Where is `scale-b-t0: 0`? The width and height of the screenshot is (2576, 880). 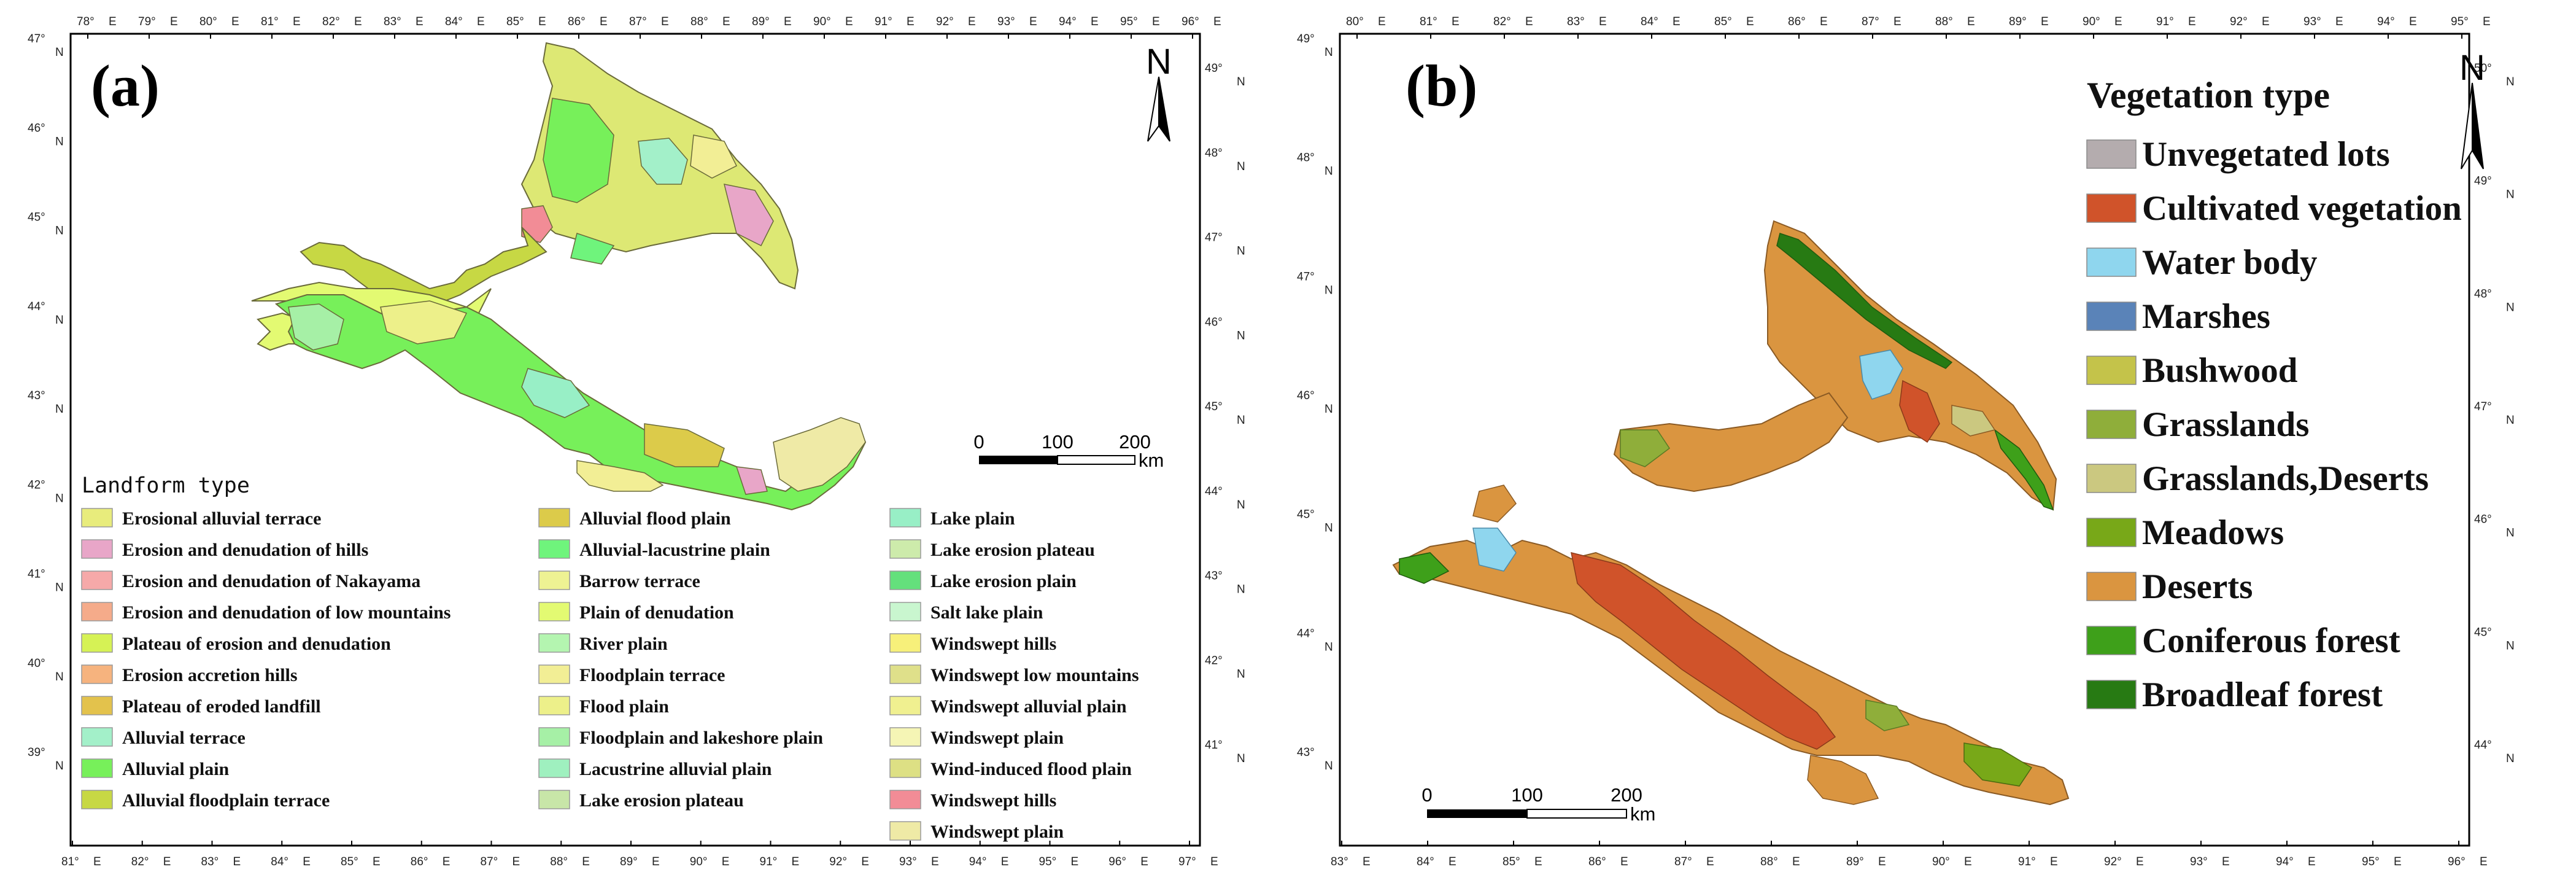
scale-b-t0: 0 is located at coordinates (1427, 795).